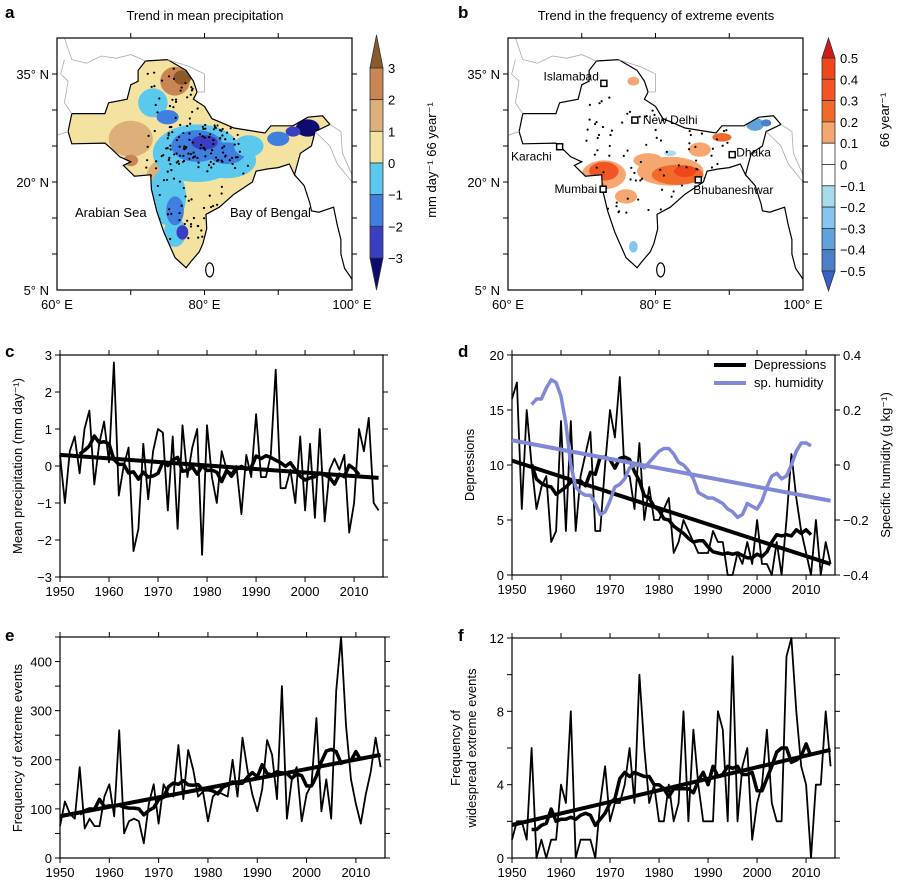 The image size is (900, 881). I want to click on y-tick-label: 15, so click(497, 410).